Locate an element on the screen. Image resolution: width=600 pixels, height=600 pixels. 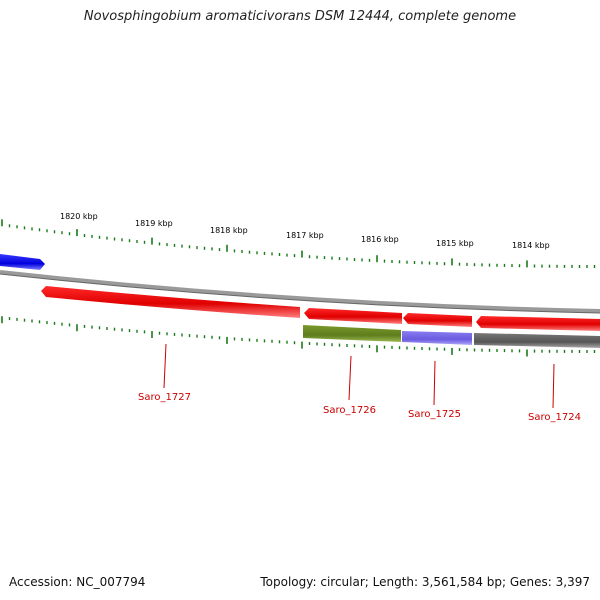
outer-ruler is located at coordinates (298, 243).